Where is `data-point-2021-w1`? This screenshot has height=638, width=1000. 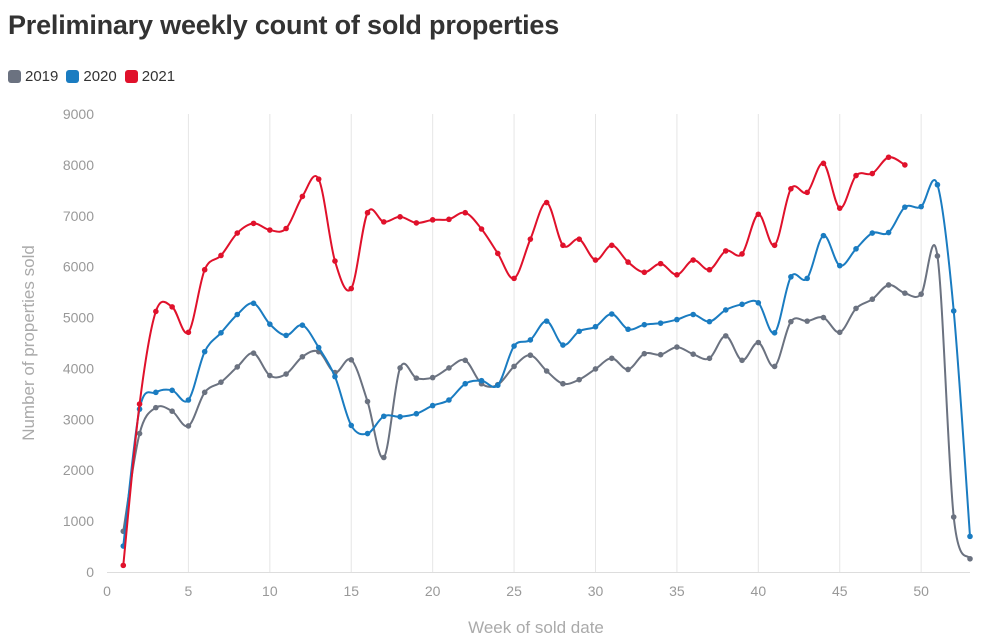
data-point-2021-w1 is located at coordinates (123, 565).